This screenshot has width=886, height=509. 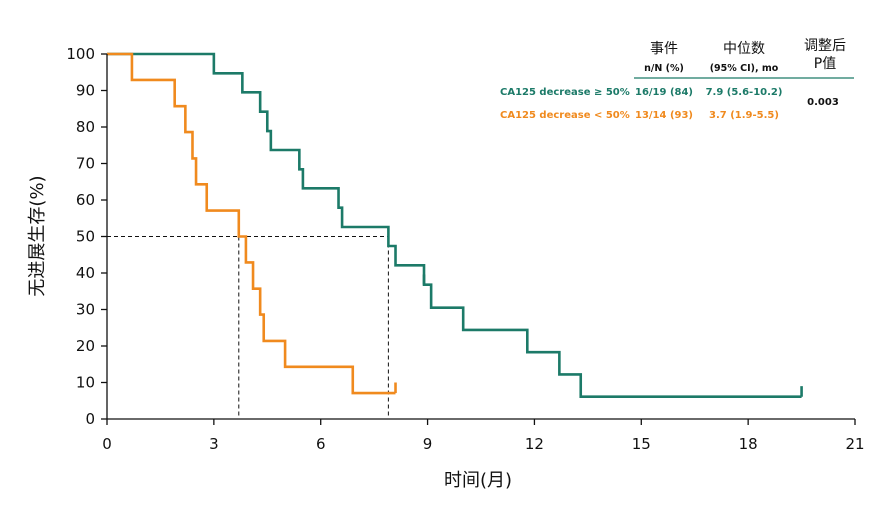 I want to click on events-value-low: 13/14 (93), so click(x=664, y=115).